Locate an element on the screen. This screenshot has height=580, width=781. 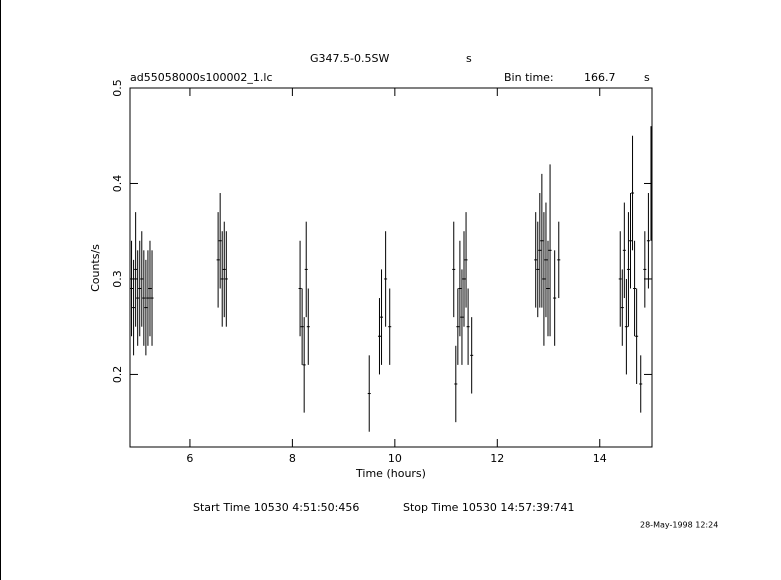
start-time: Start Time 10530 4:51:50:456 is located at coordinates (276, 507).